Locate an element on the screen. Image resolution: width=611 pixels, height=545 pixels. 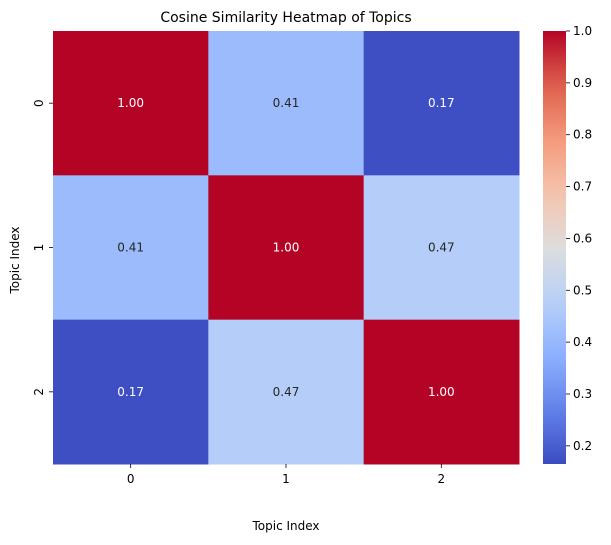
colorbar-ticks: 0.2 0.3 0.4 0.5 0.6 0.7 0.8 0.9 1.0 is located at coordinates (579, 238).